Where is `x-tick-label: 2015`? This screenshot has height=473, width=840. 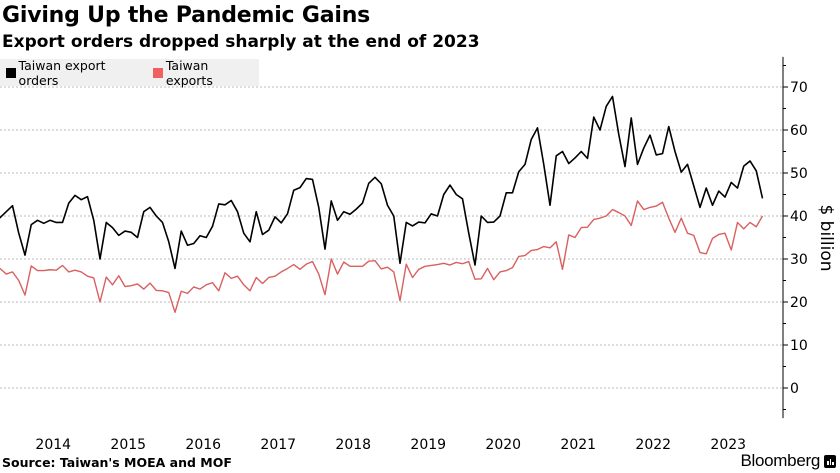 x-tick-label: 2015 is located at coordinates (128, 445).